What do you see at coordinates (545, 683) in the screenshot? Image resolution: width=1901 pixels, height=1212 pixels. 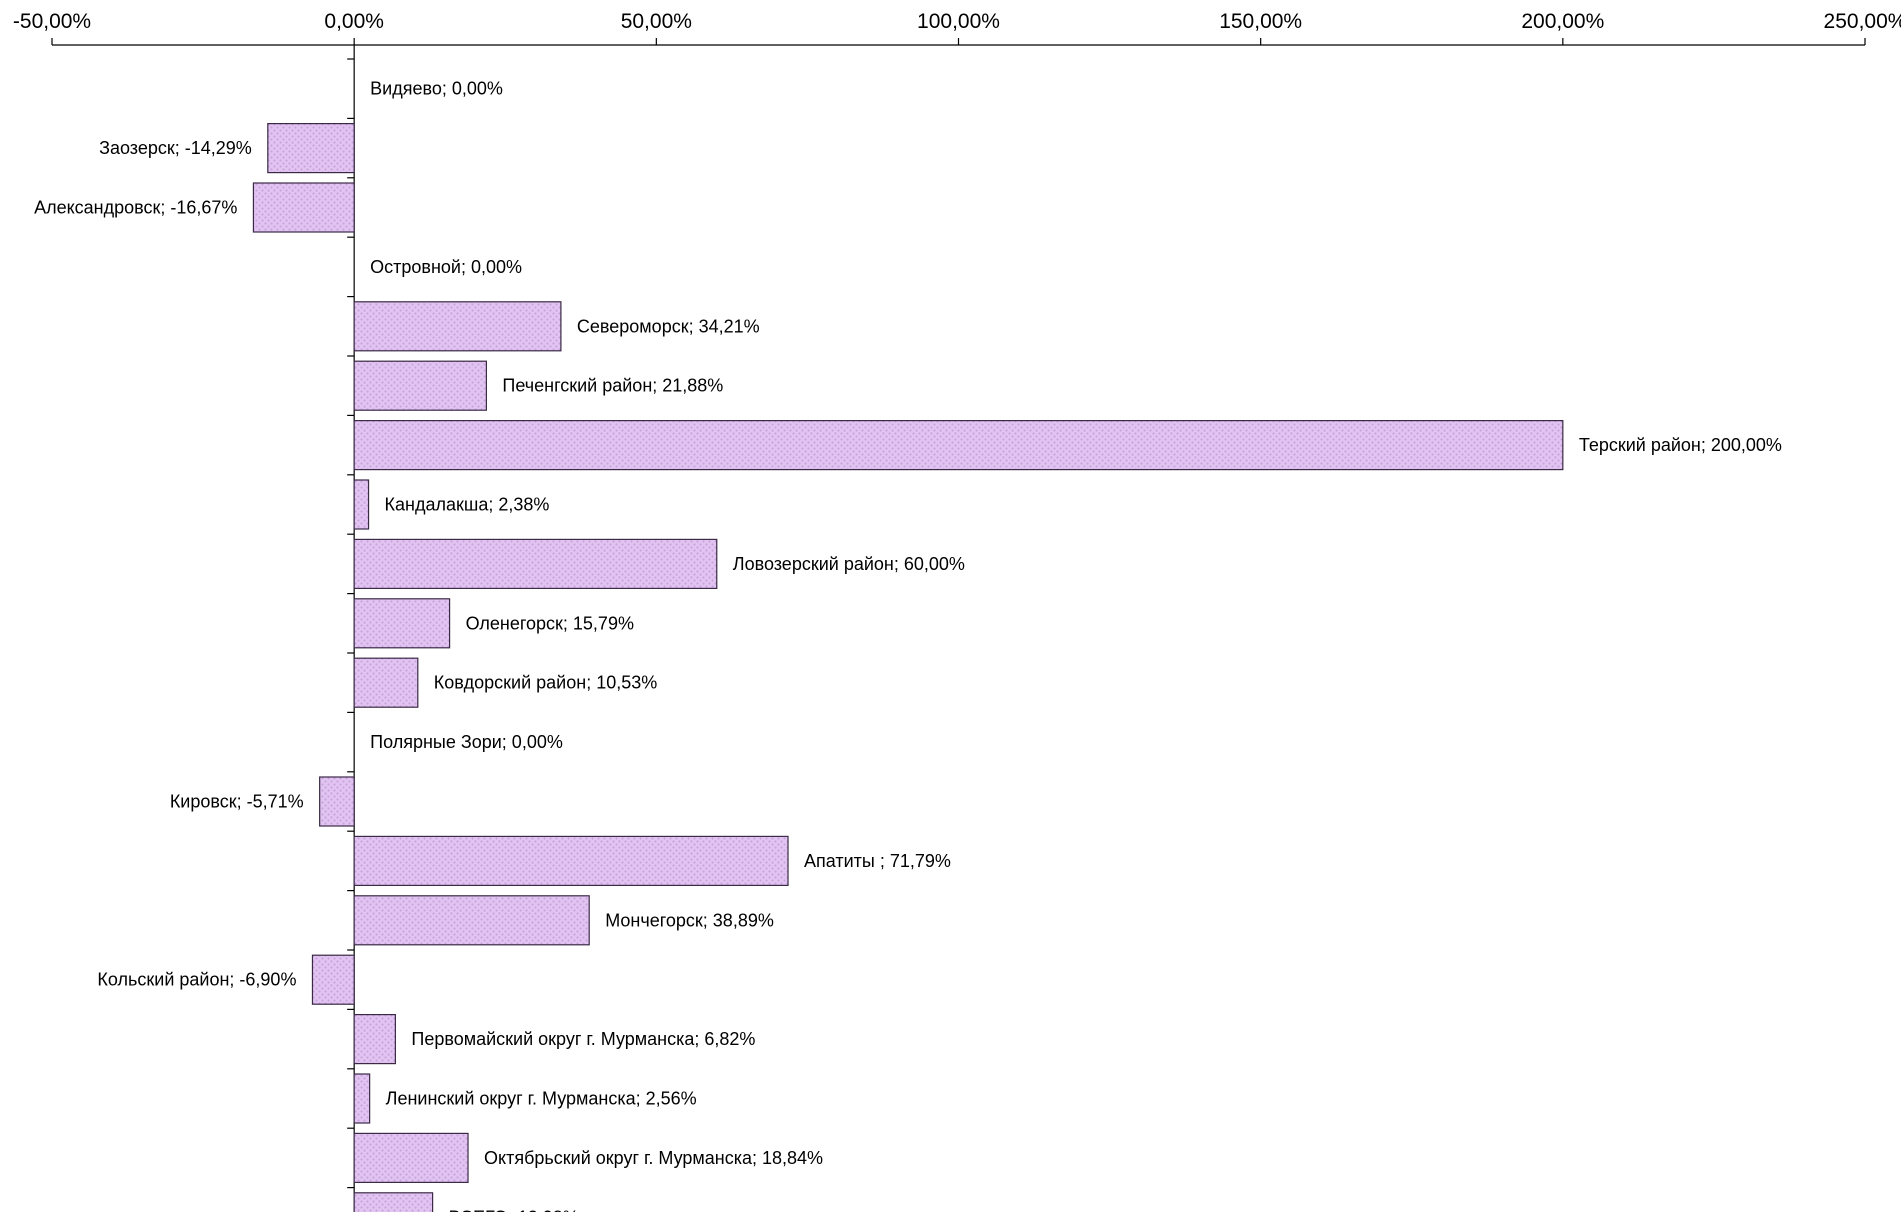 I see `bar-data-label: Ковдорский район; 10,53%` at bounding box center [545, 683].